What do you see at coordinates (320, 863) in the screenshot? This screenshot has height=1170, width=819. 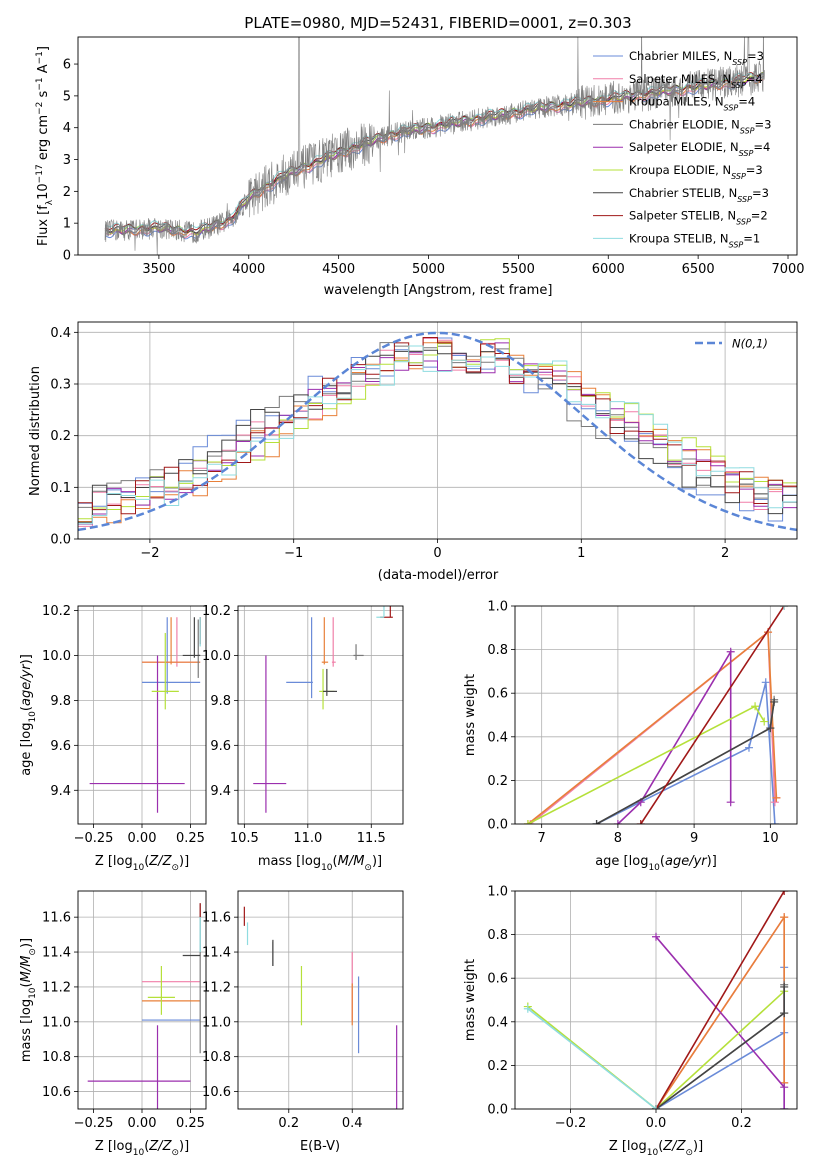 I see `x-axis-label: mass [log10(M/M⊙)]` at bounding box center [320, 863].